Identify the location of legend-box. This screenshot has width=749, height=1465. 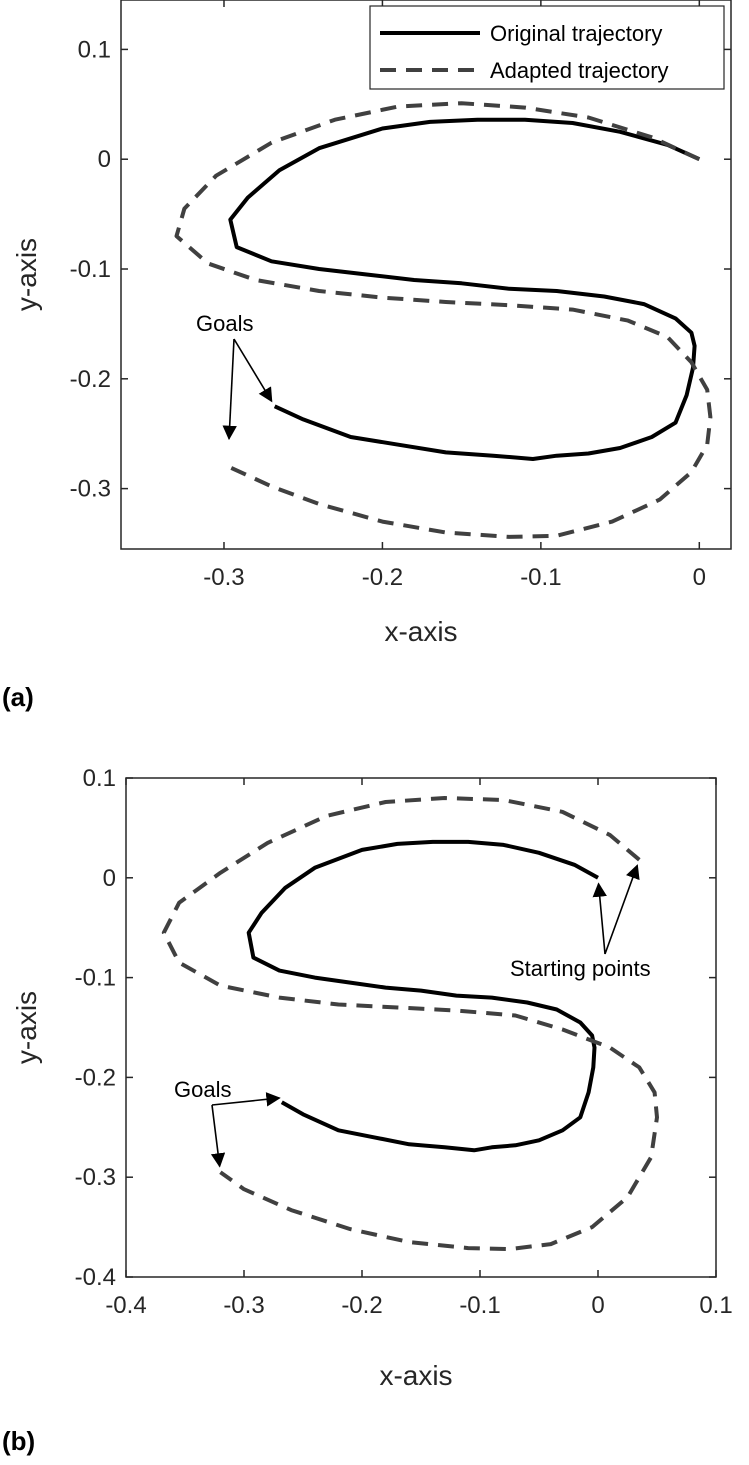
(547, 47).